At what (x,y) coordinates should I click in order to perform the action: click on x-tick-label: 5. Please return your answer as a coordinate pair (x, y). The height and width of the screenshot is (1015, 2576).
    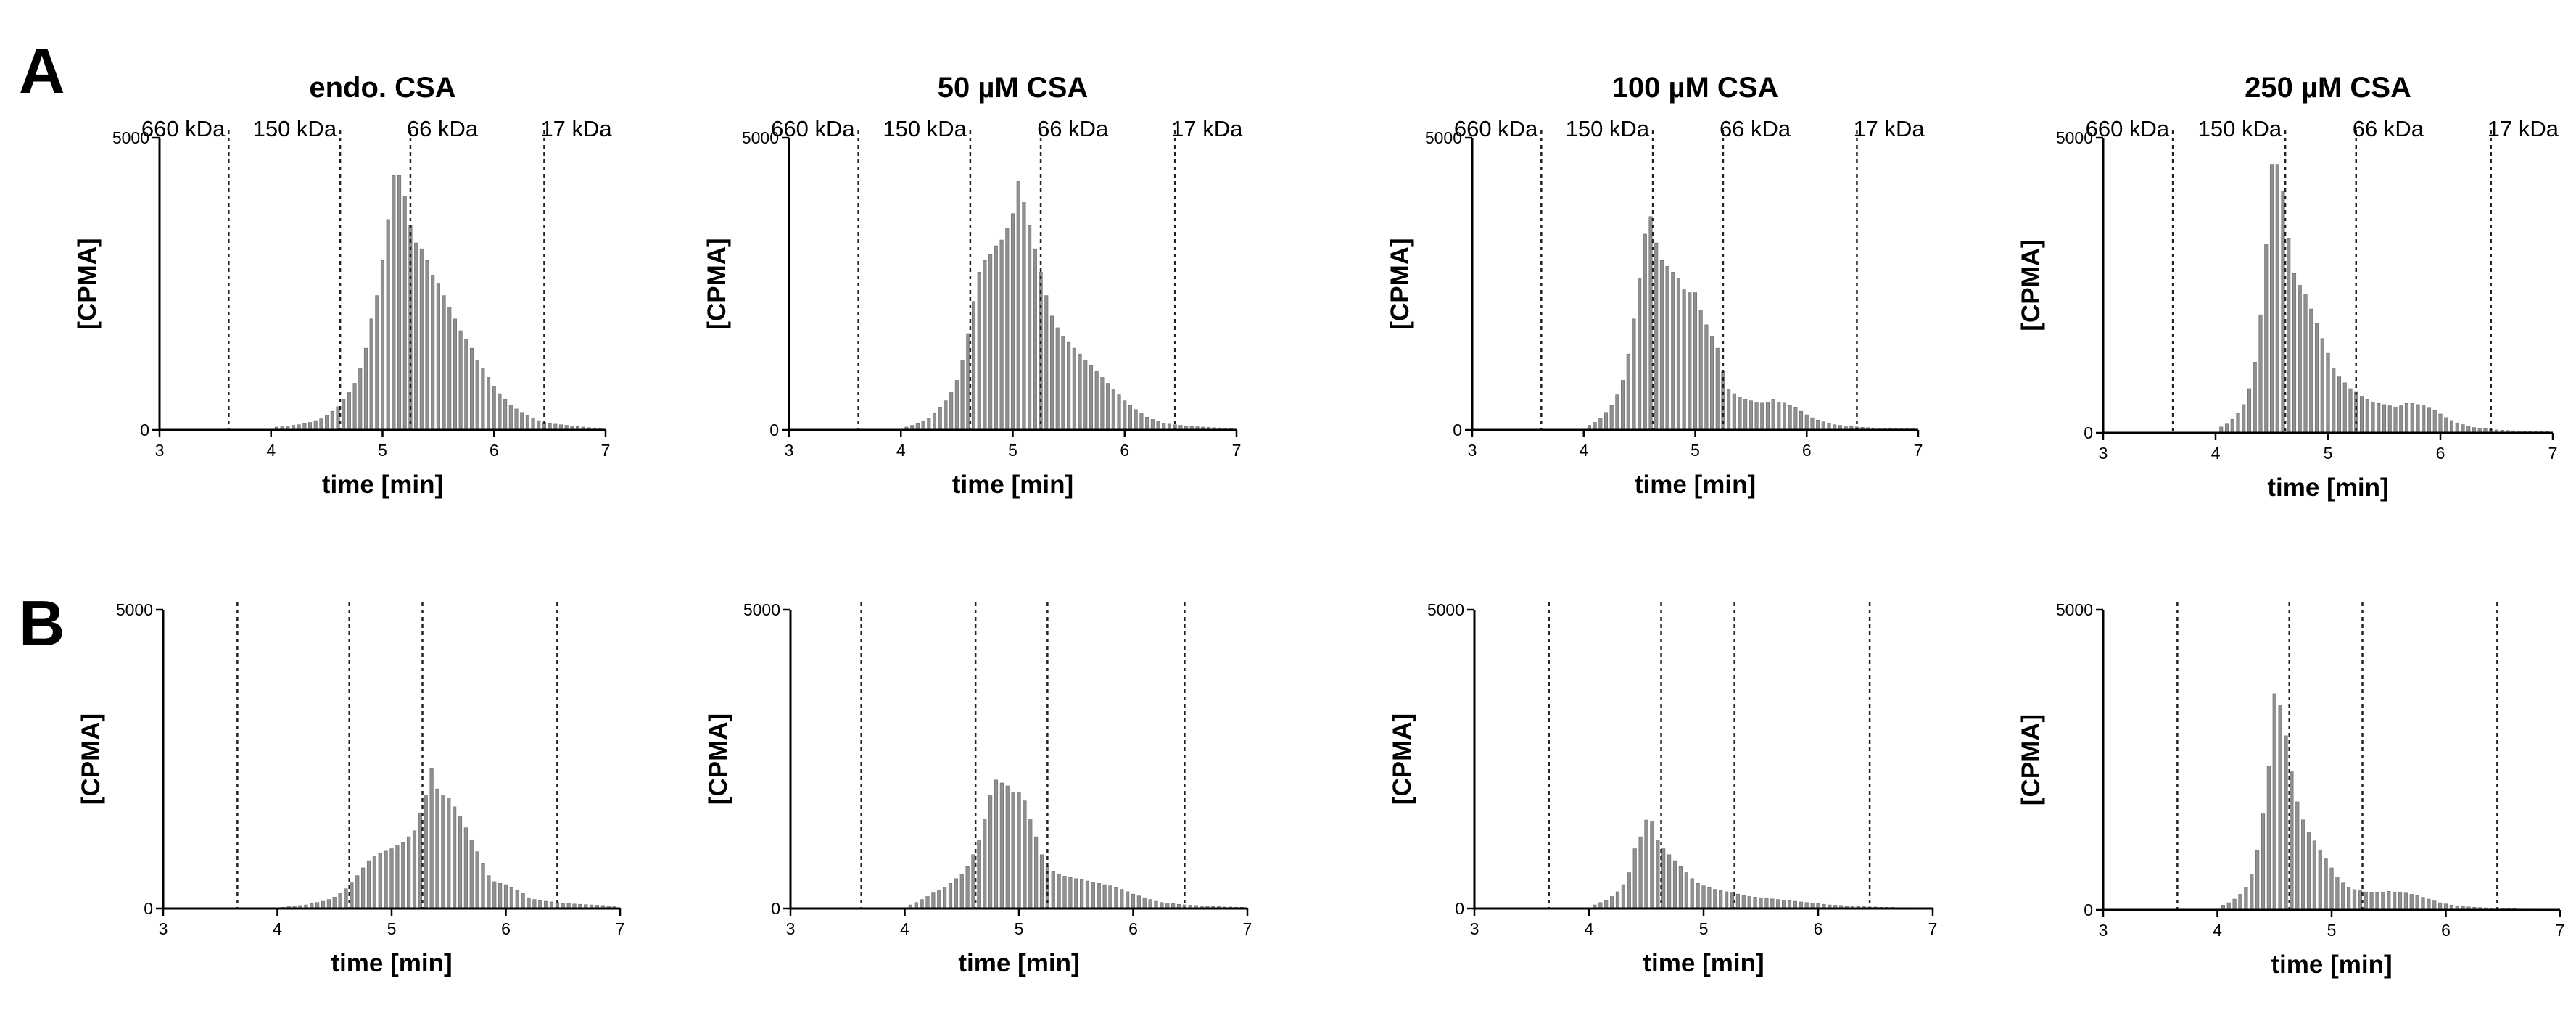
    Looking at the image, I should click on (2332, 930).